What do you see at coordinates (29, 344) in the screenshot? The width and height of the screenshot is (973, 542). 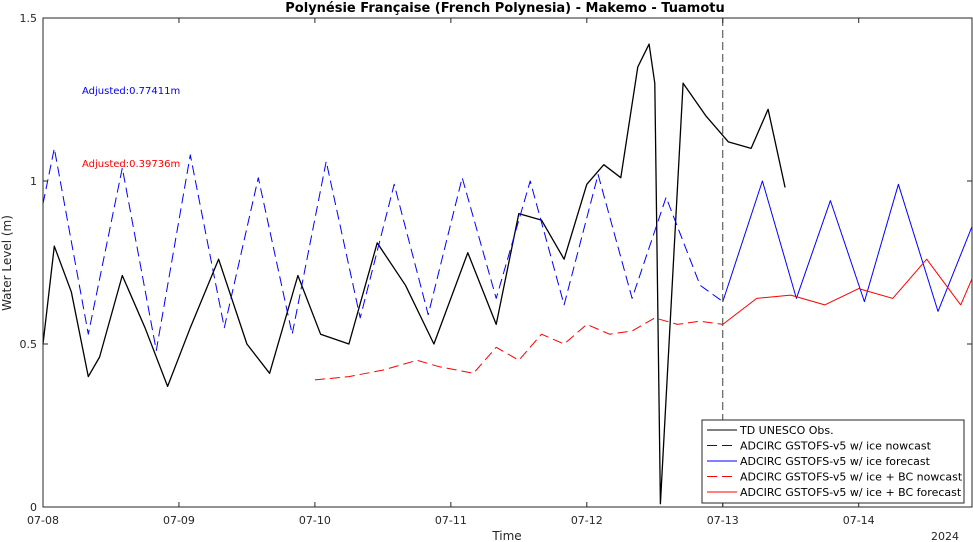 I see `y-tick-label: 0.5` at bounding box center [29, 344].